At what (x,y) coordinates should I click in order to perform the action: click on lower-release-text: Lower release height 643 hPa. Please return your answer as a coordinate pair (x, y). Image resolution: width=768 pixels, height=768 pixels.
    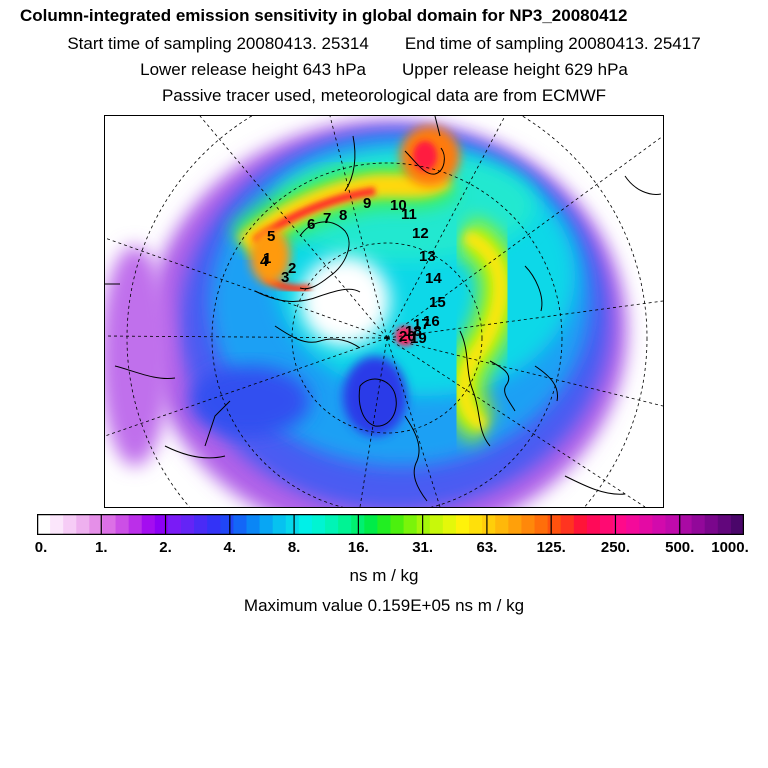
    Looking at the image, I should click on (253, 69).